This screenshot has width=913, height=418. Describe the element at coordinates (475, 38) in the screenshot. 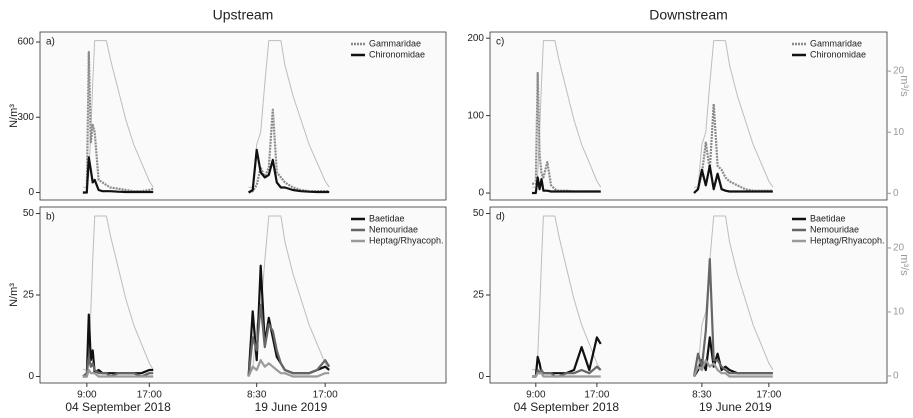

I see `y-tick-label: 200` at that location.